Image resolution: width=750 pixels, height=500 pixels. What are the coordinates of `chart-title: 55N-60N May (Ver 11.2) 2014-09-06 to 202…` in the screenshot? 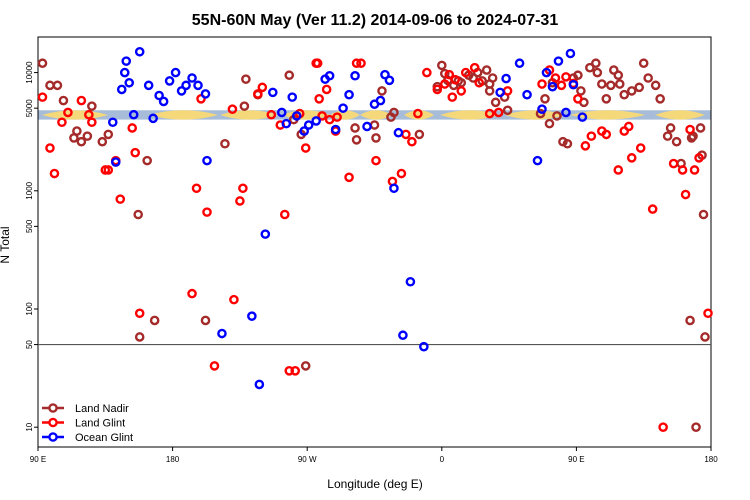 It's located at (375, 20).